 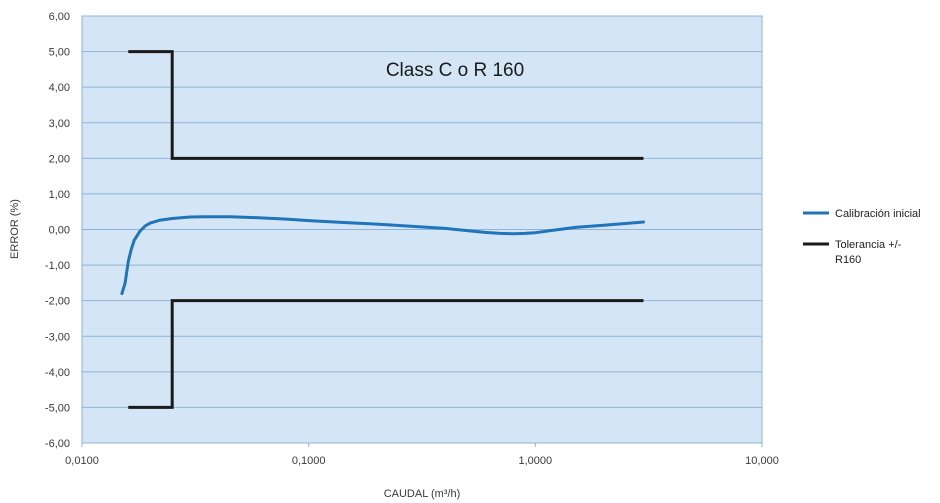 What do you see at coordinates (57, 444) in the screenshot?
I see `y-tick-label: -6,00` at bounding box center [57, 444].